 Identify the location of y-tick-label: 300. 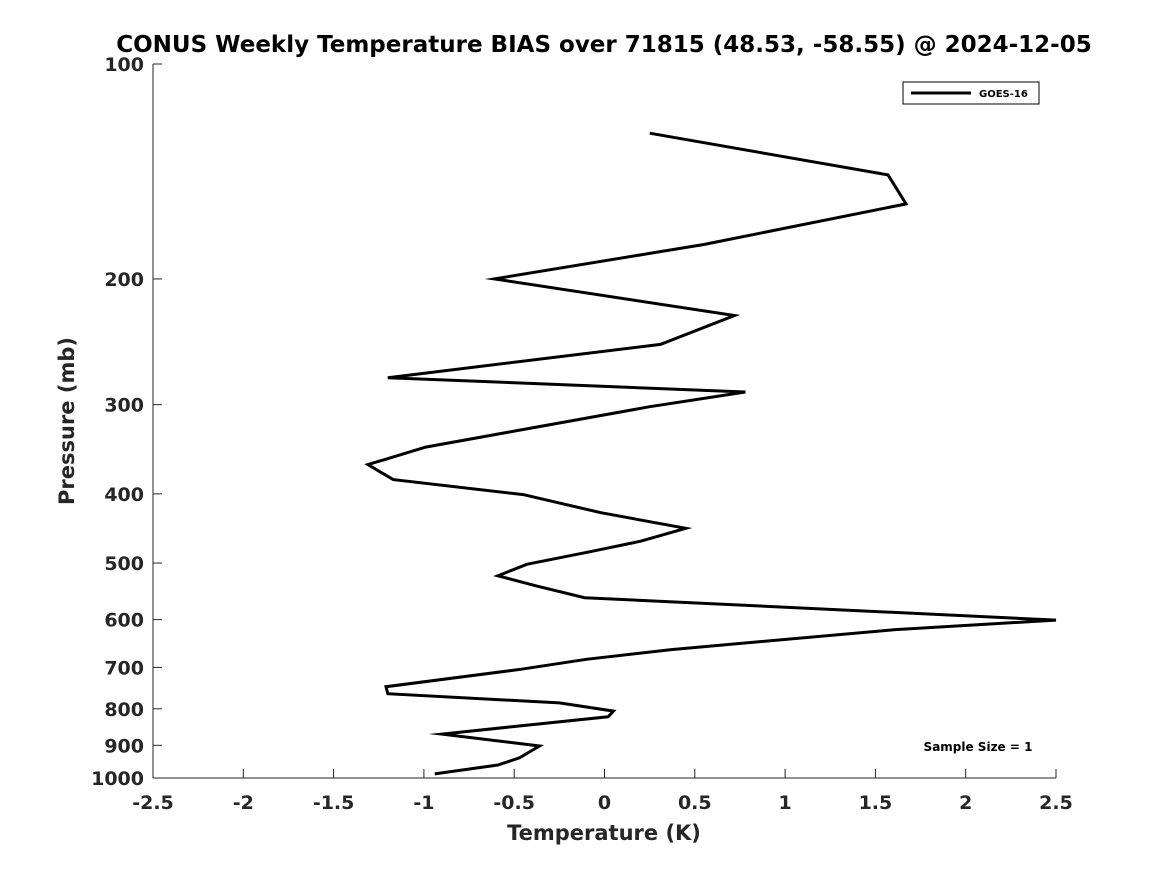
(124, 406).